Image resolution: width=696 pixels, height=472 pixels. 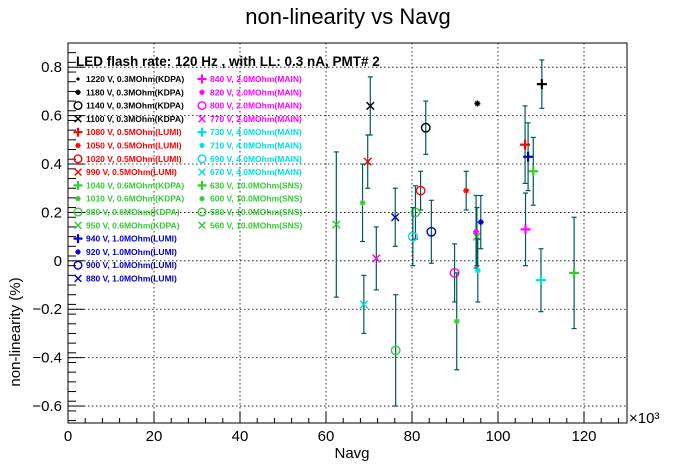 What do you see at coordinates (256, 199) in the screenshot?
I see `legend-entry: 600 V, 10.0MOhm(SNS)` at bounding box center [256, 199].